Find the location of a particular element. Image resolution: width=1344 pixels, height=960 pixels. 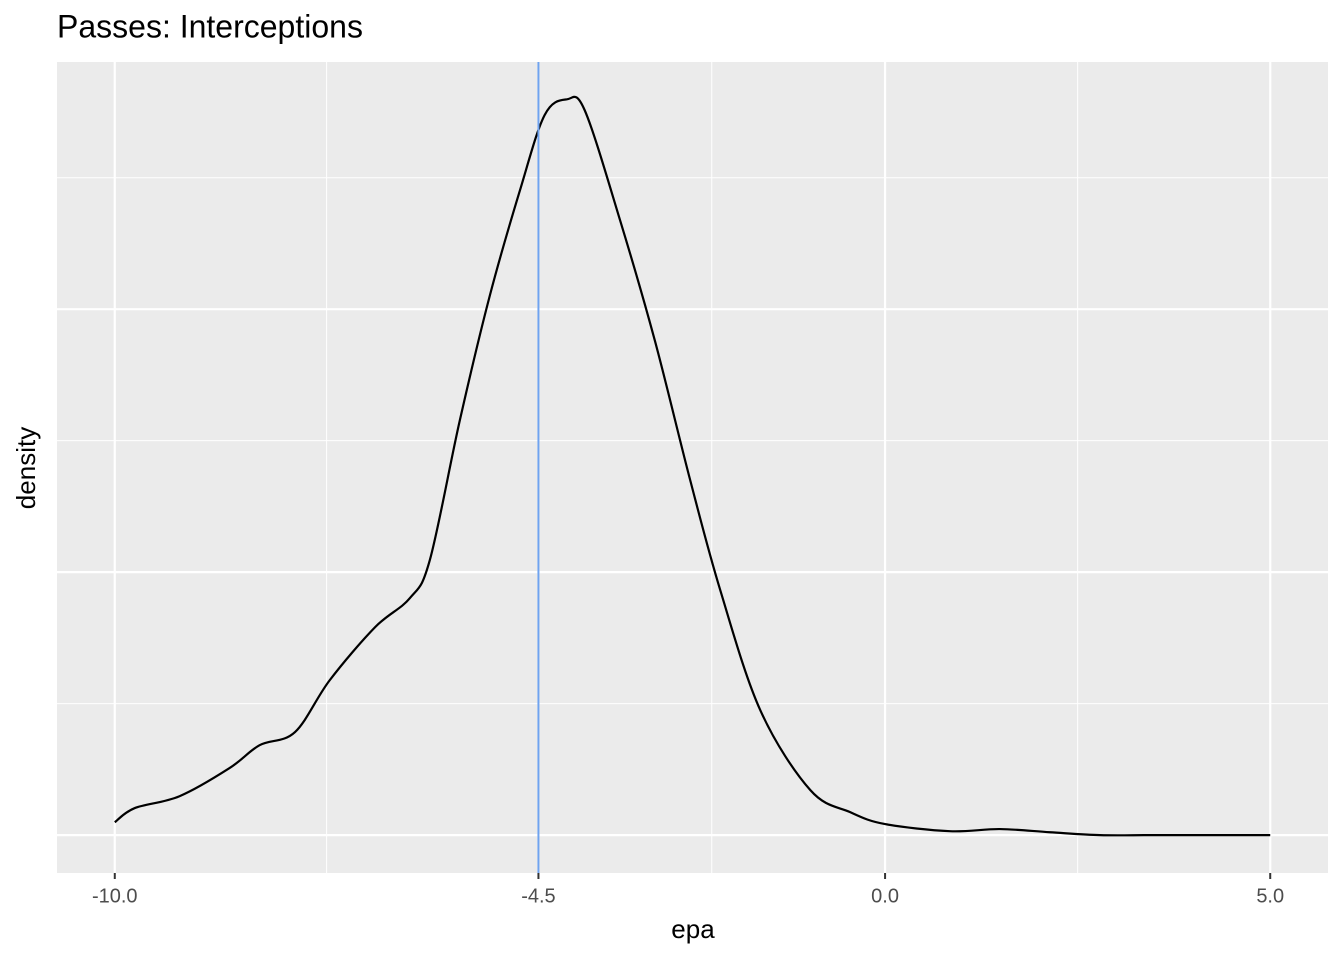

x-axis-label: epa is located at coordinates (693, 929).